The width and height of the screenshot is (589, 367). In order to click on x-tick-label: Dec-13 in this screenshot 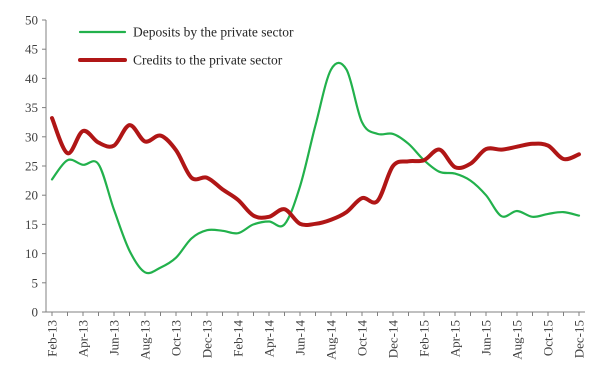, I will do `click(207, 339)`.